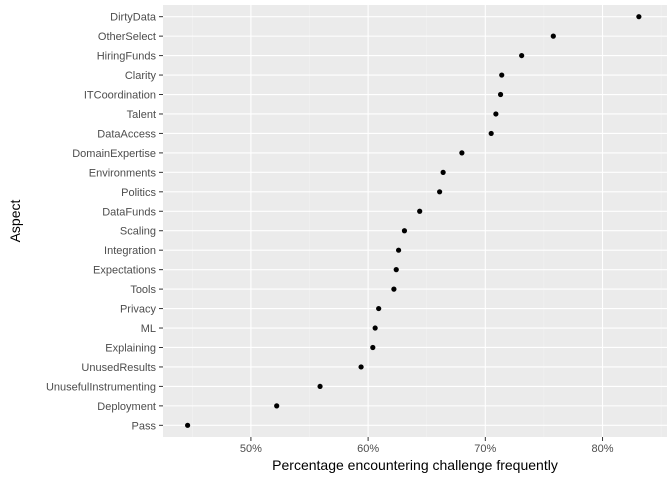 This screenshot has height=480, width=672. I want to click on y-tick-label: ML, so click(148, 329).